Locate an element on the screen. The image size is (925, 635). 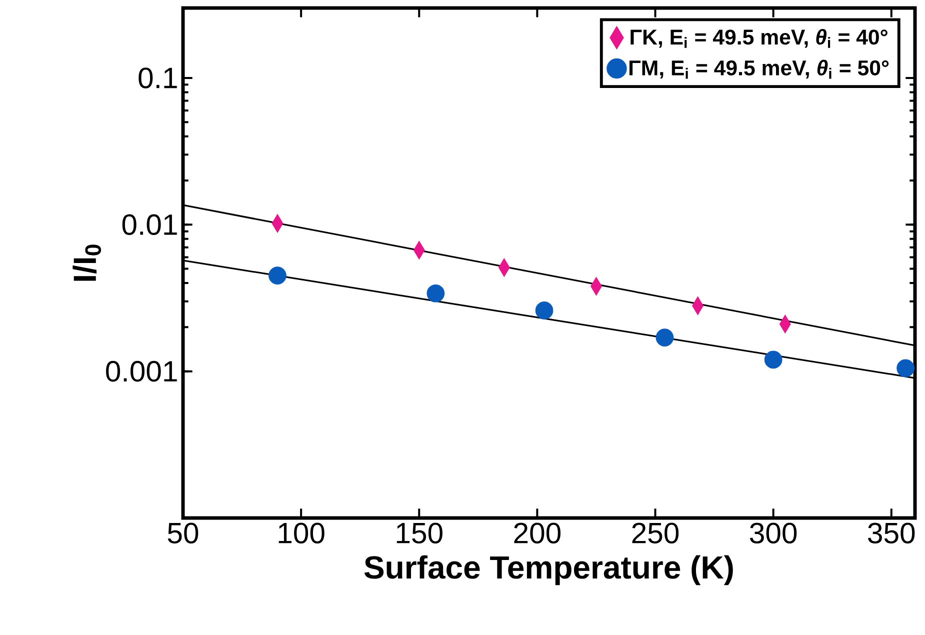
x-tick-label: 100 is located at coordinates (301, 533).